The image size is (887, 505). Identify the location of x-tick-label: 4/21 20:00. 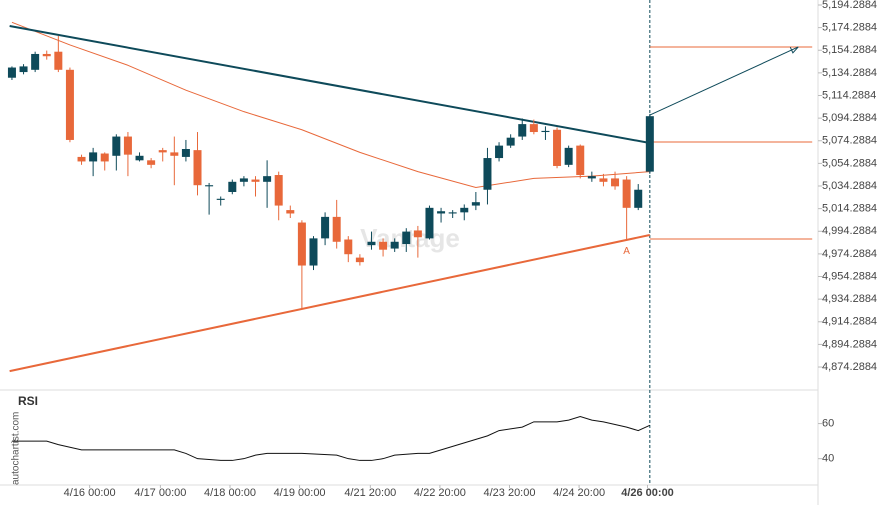
(370, 493).